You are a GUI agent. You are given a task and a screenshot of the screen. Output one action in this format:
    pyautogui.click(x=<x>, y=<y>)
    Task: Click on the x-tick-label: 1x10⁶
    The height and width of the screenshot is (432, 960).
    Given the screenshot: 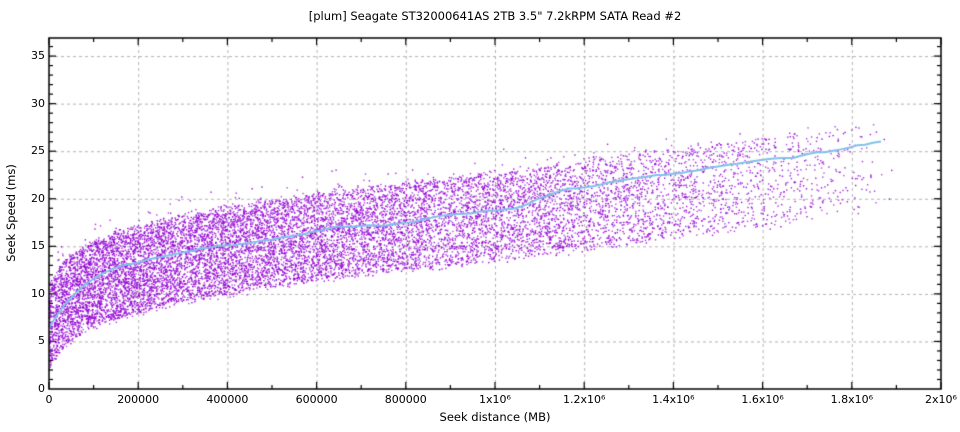 What is the action you would take?
    pyautogui.click(x=495, y=399)
    